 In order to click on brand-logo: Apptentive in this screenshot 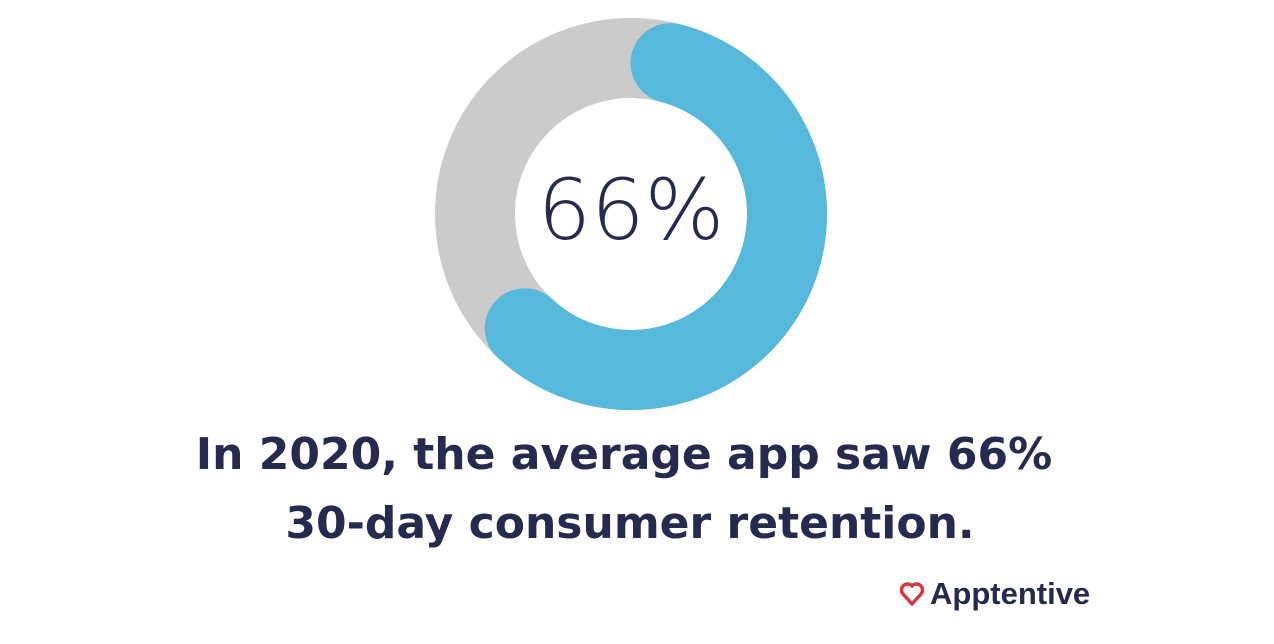, I will do `click(994, 593)`.